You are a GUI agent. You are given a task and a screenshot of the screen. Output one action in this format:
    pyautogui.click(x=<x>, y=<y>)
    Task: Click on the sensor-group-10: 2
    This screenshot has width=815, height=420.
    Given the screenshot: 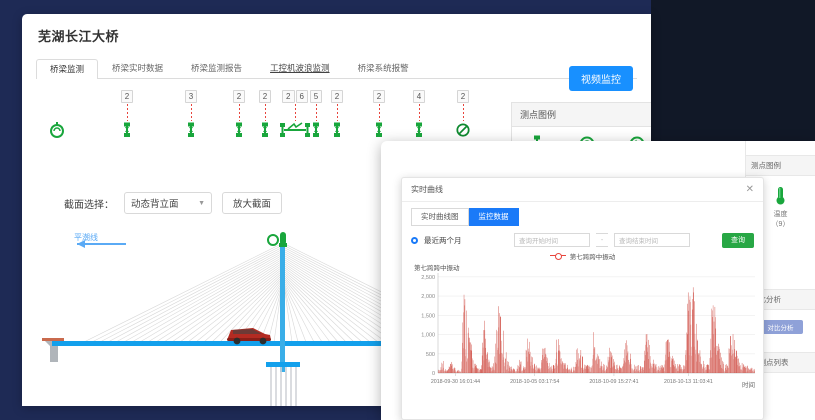 What is the action you would take?
    pyautogui.click(x=463, y=116)
    